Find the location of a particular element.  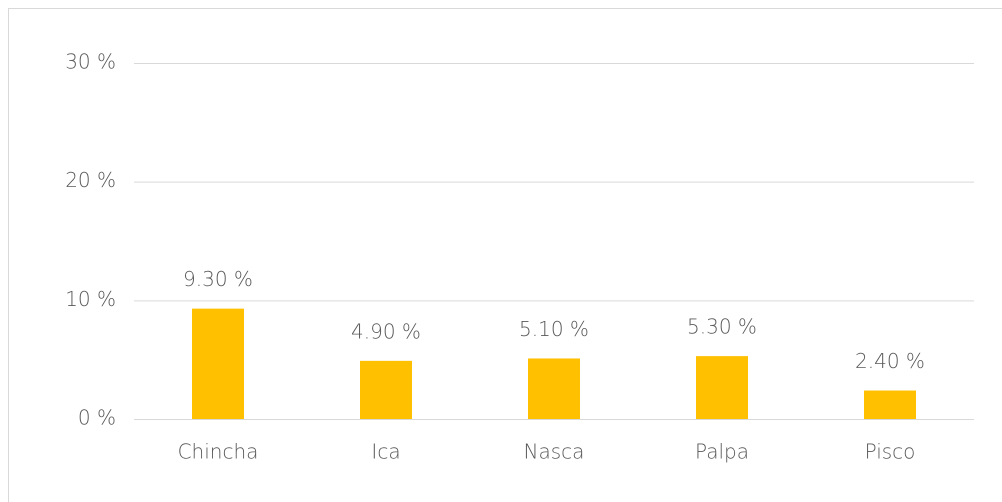

y-tick-label: 10 % is located at coordinates (90, 299).